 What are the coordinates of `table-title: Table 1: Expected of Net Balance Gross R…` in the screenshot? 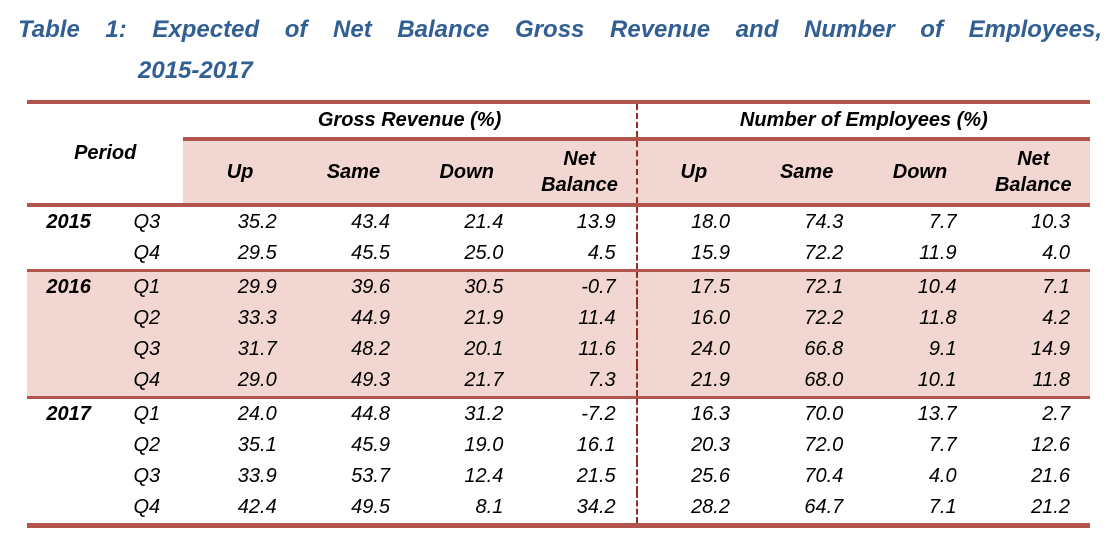 It's located at (560, 50).